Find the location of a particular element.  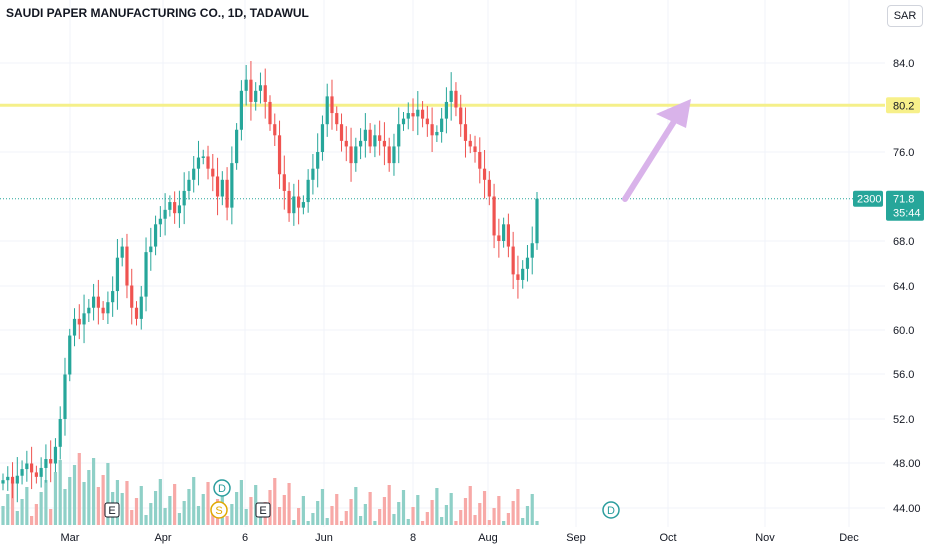

dividend-marker-2-circle is located at coordinates (611, 510).